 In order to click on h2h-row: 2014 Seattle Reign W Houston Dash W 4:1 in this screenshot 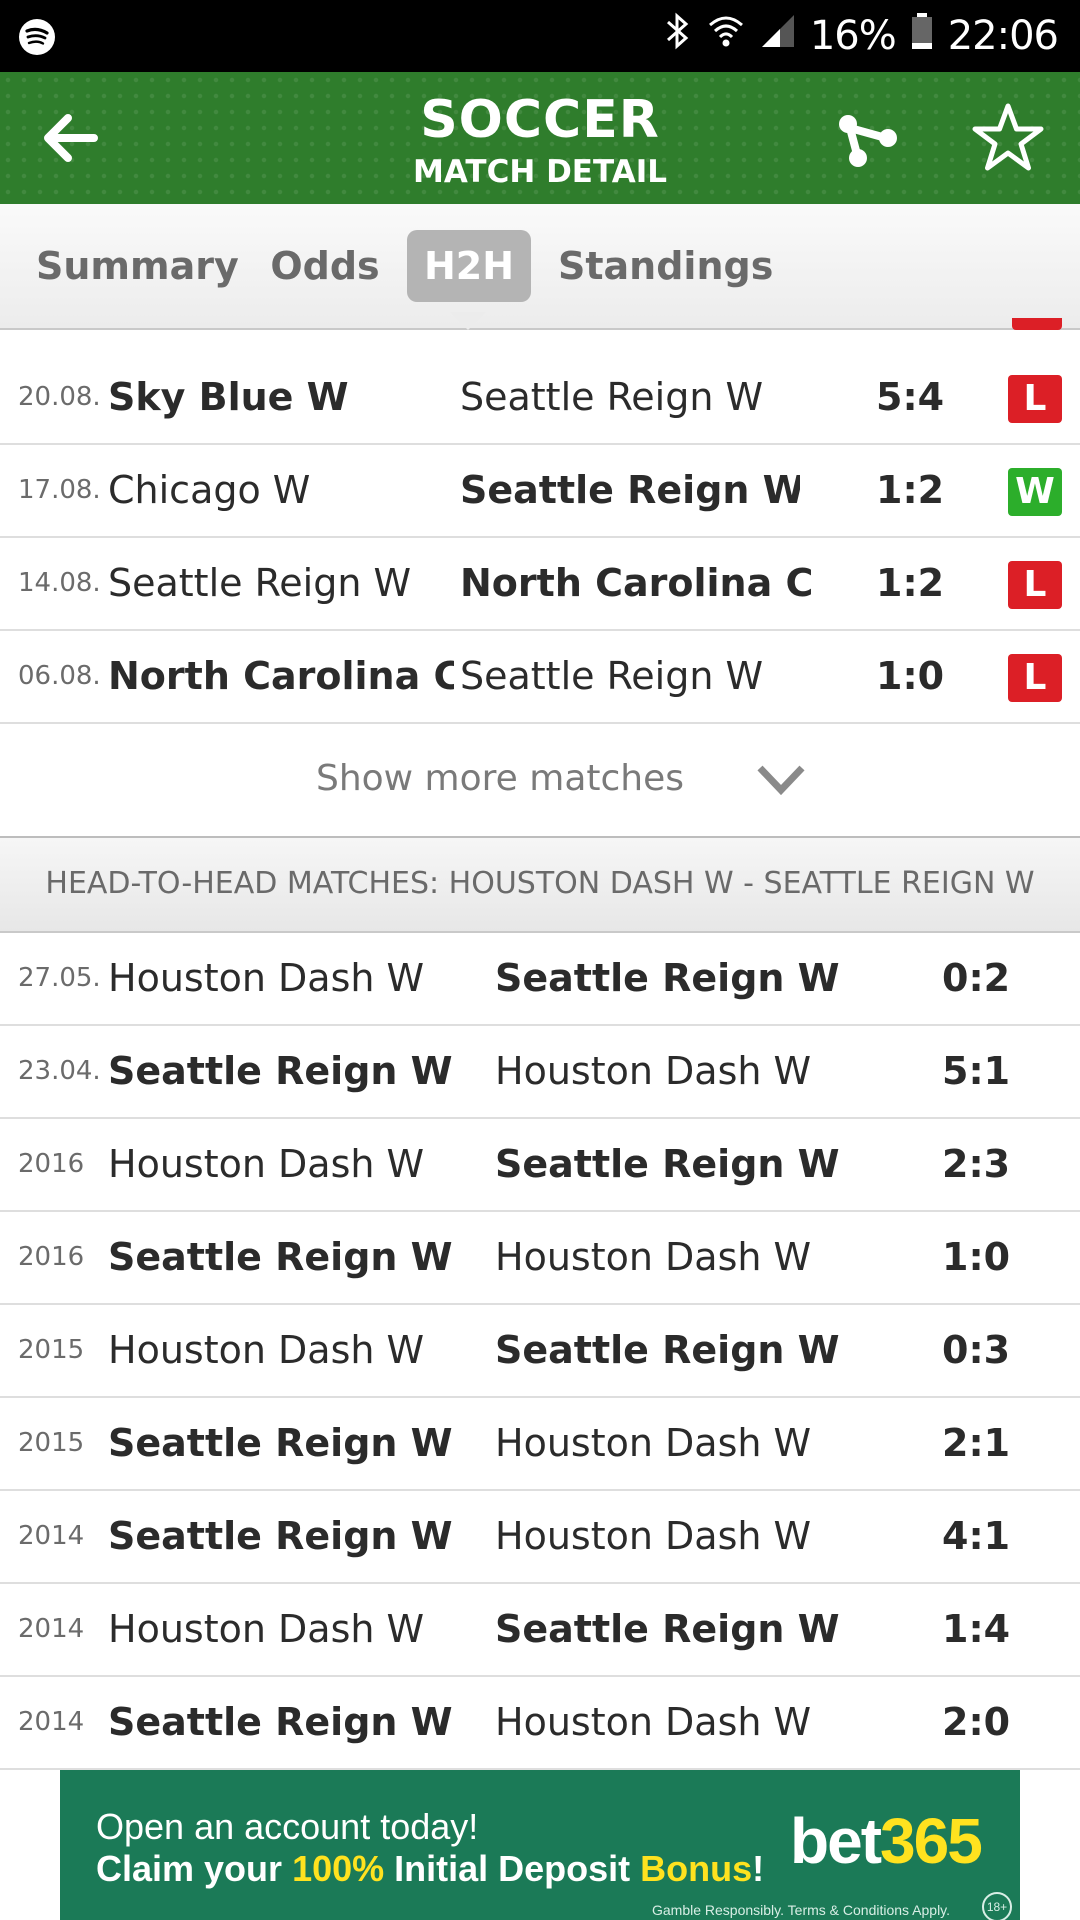, I will do `click(540, 1537)`.